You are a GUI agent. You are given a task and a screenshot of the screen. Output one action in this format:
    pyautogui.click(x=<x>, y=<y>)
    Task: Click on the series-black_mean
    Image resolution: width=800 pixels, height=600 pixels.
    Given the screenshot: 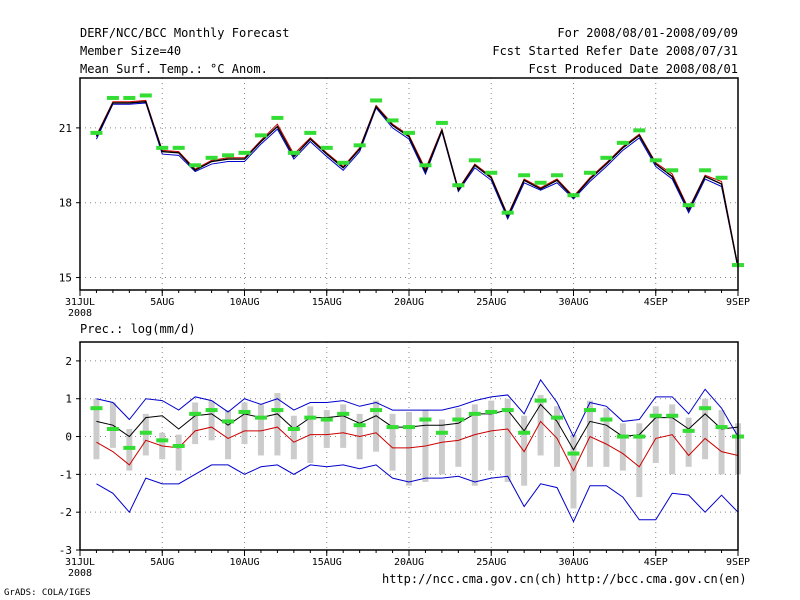 What is the action you would take?
    pyautogui.click(x=417, y=427)
    